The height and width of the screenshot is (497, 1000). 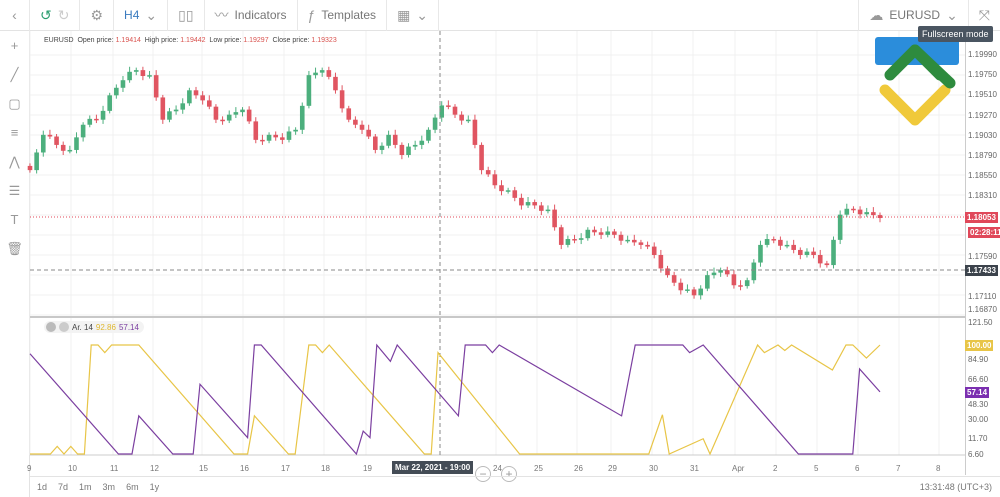 I want to click on settings-button: ⚙, so click(x=97, y=15).